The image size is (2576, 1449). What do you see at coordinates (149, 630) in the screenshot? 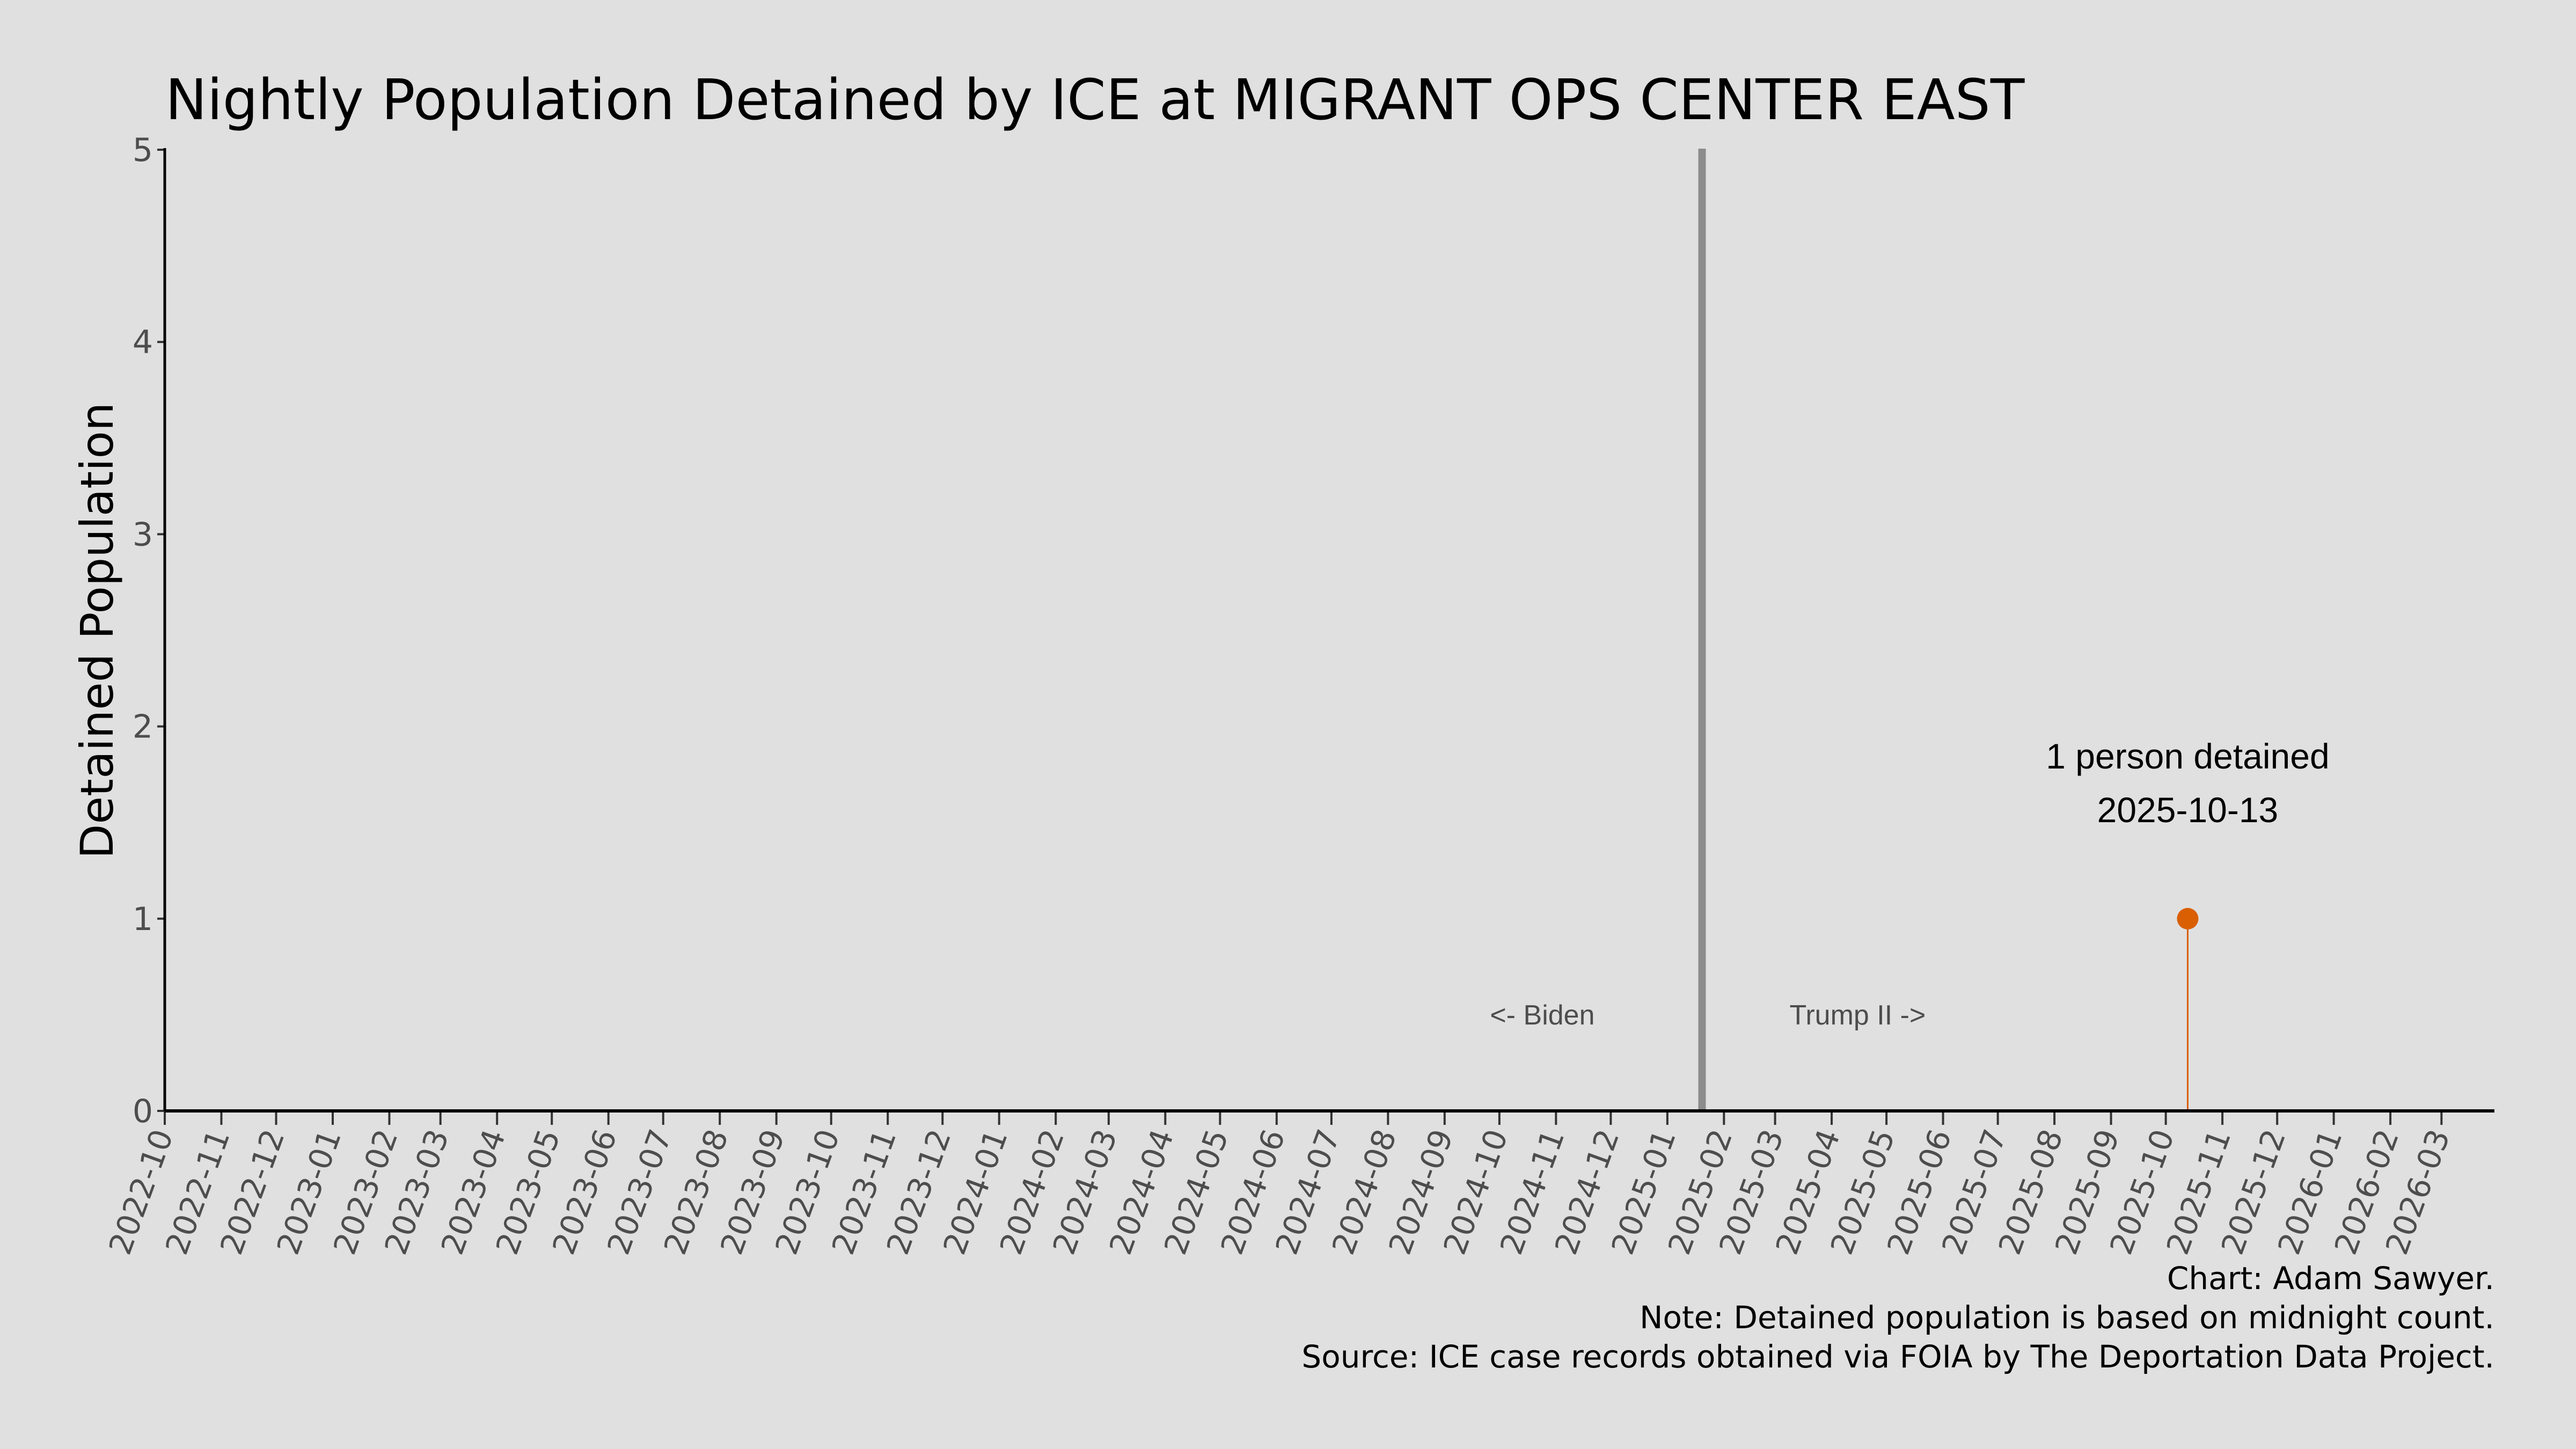
I see `y-ticks: 0 1 2 3 4 5` at bounding box center [149, 630].